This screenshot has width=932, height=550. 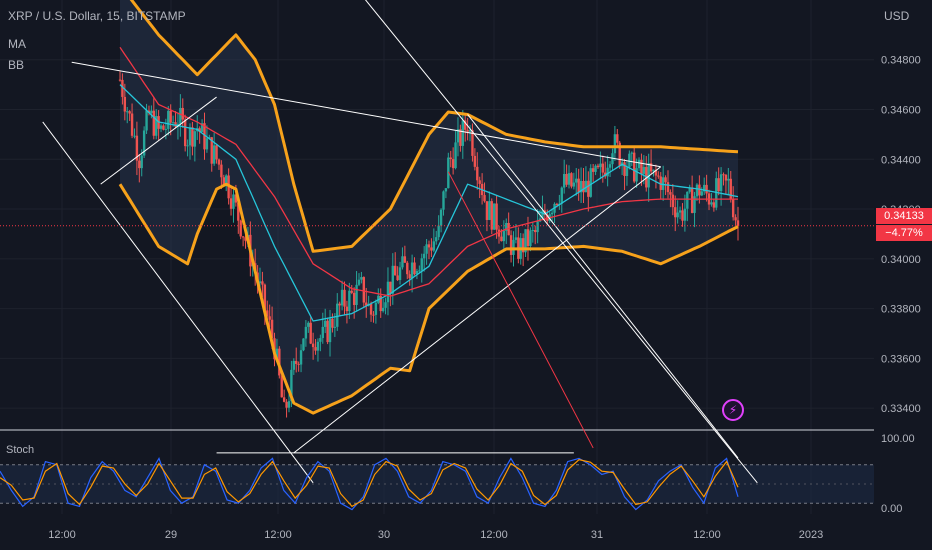 I want to click on time-tick-label: 29, so click(x=171, y=535).